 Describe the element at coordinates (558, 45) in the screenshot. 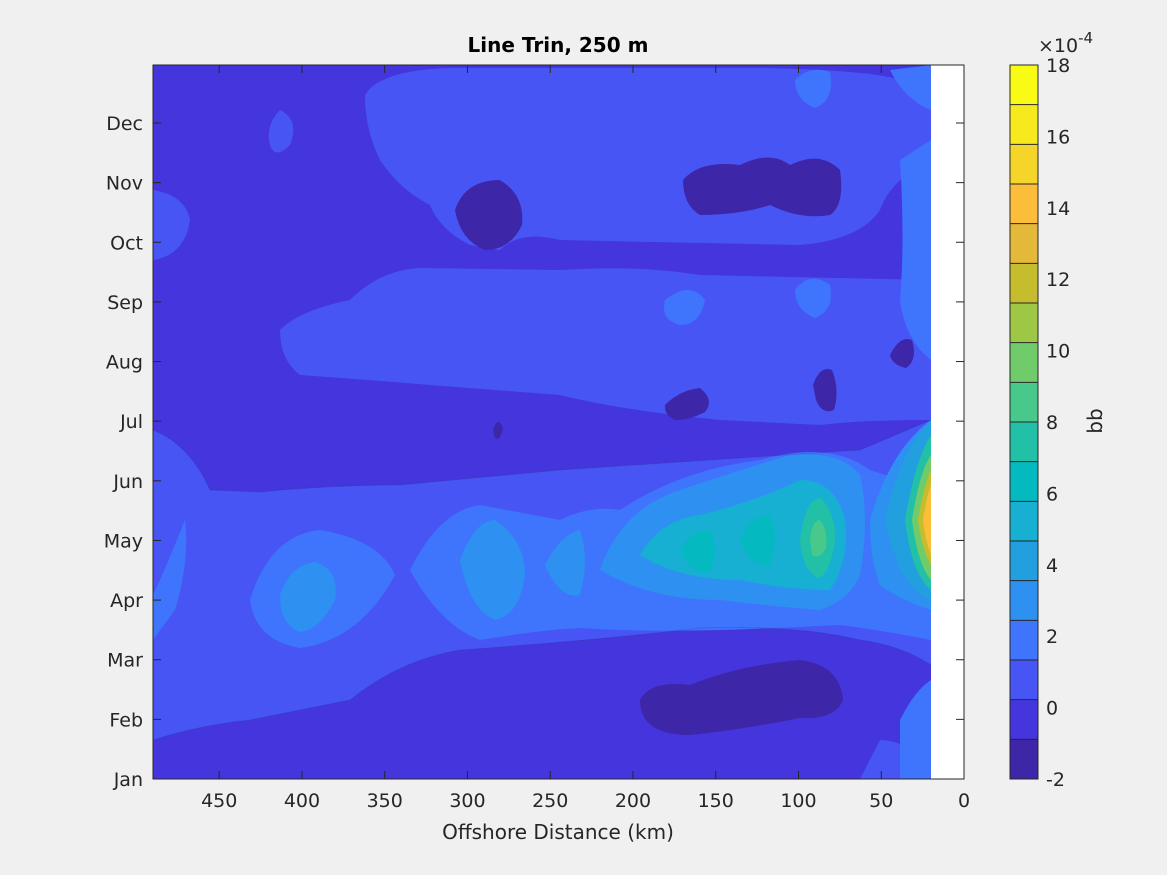

I see `chart-title: Line Trin, 250 m` at that location.